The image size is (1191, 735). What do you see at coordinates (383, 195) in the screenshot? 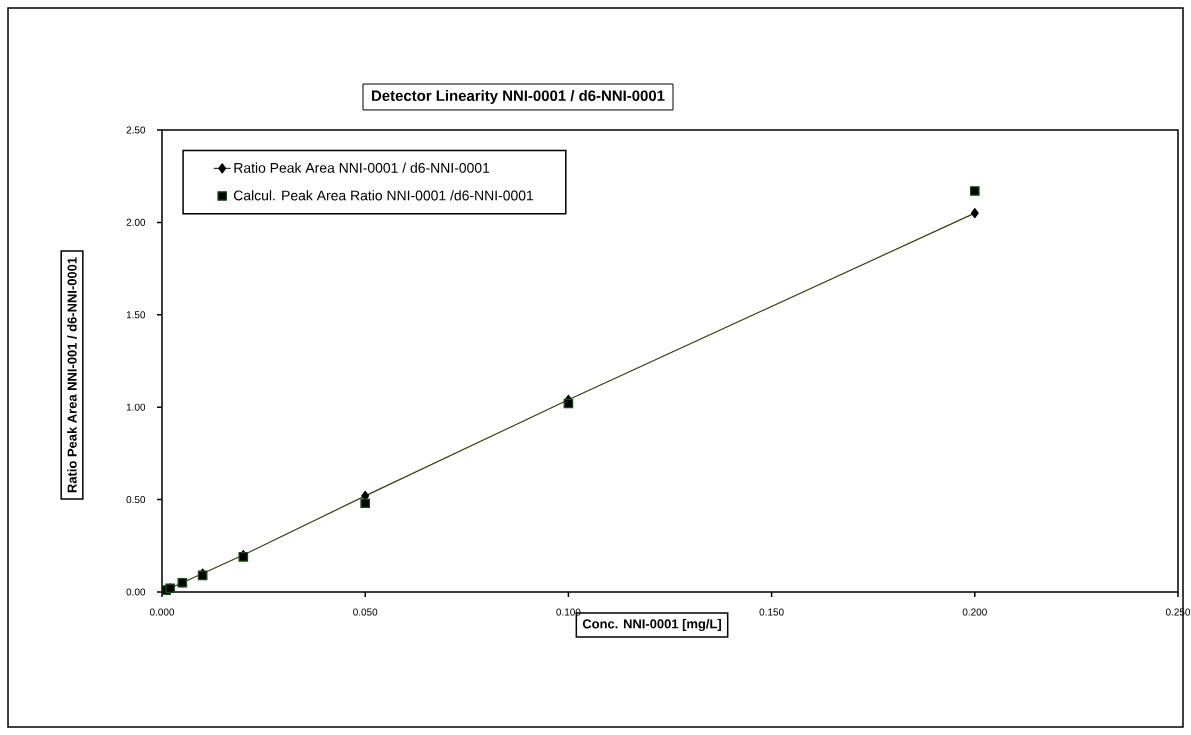
I see `legend-label: Calcul. Peak Area Ratio NNI-0001 /d6-NNI-0001` at bounding box center [383, 195].